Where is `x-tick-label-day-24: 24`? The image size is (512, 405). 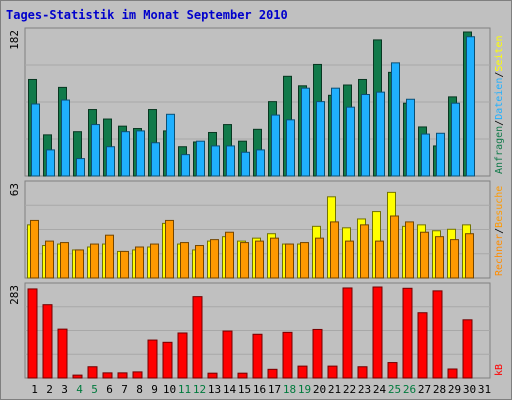
x-tick-label-day-24: 24 is located at coordinates (380, 389).